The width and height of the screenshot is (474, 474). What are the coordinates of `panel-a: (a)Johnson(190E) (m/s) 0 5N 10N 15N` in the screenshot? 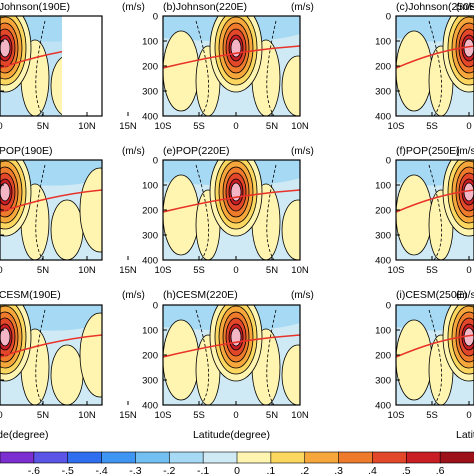 It's located at (72, 66).